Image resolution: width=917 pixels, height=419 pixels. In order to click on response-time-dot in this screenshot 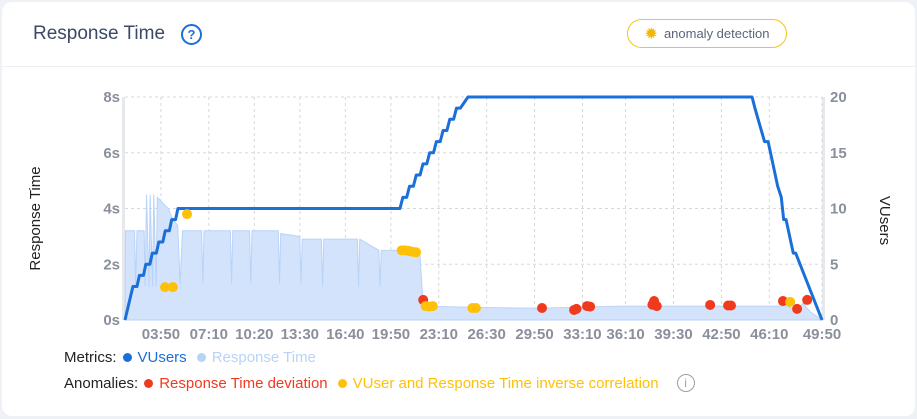, I will do `click(201, 357)`.